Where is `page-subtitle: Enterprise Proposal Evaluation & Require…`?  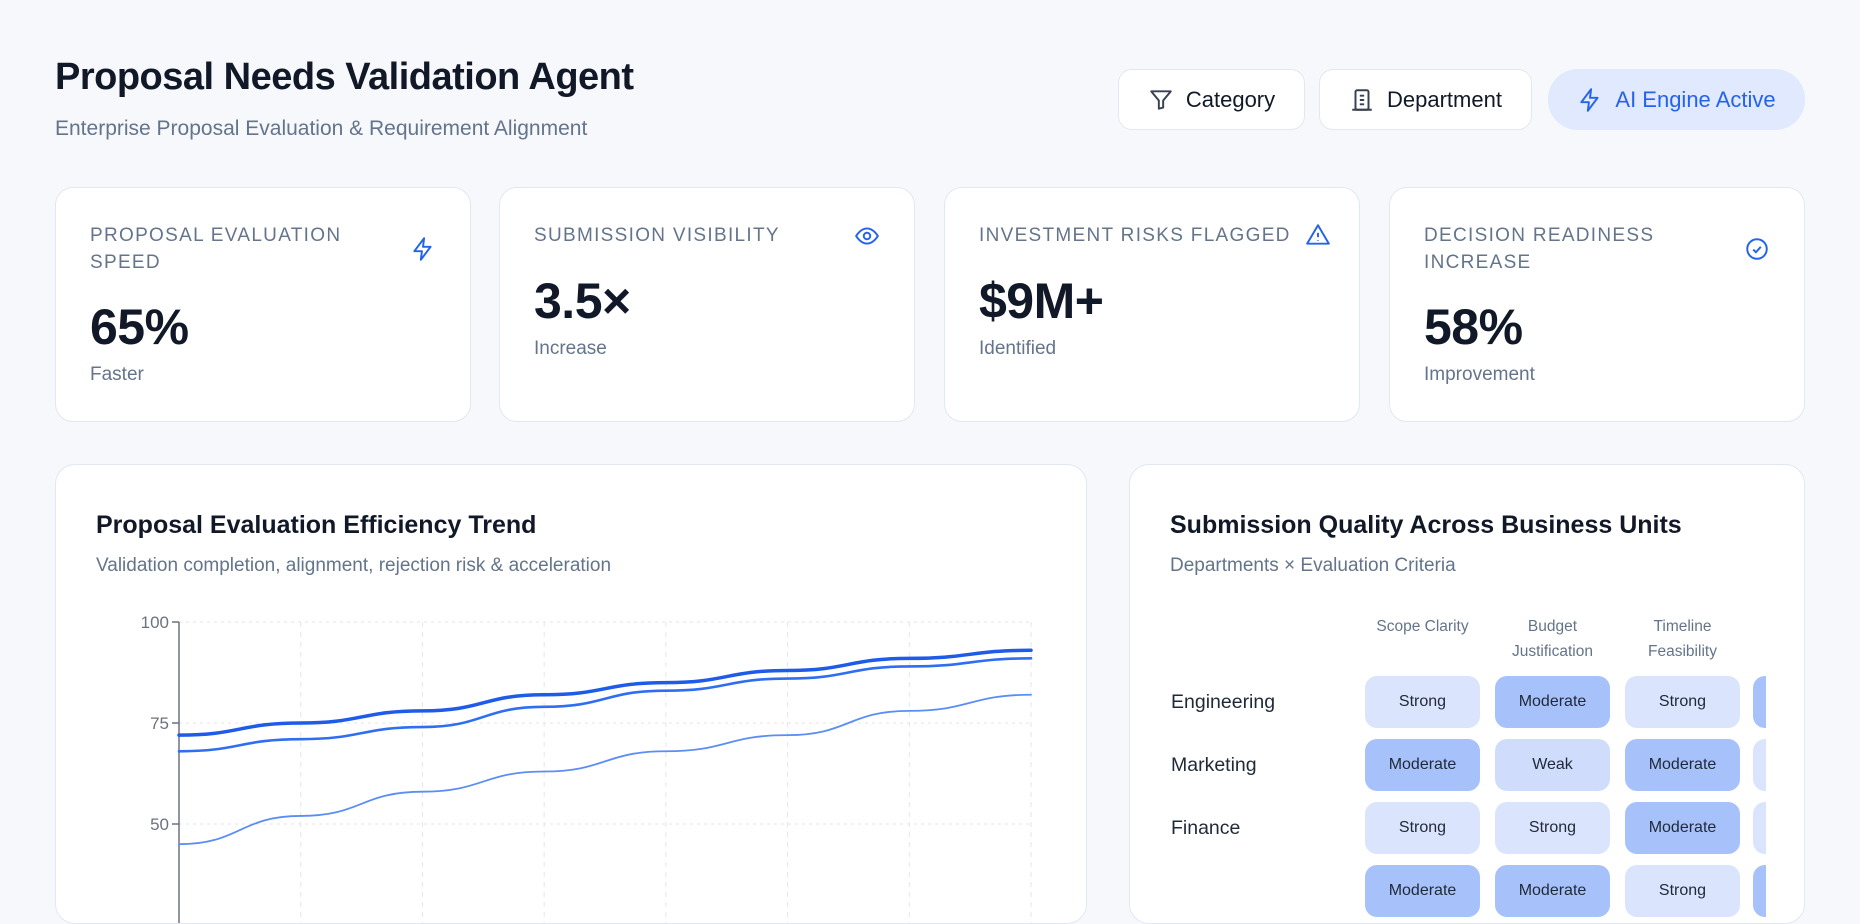
page-subtitle: Enterprise Proposal Evaluation & Require… is located at coordinates (321, 128).